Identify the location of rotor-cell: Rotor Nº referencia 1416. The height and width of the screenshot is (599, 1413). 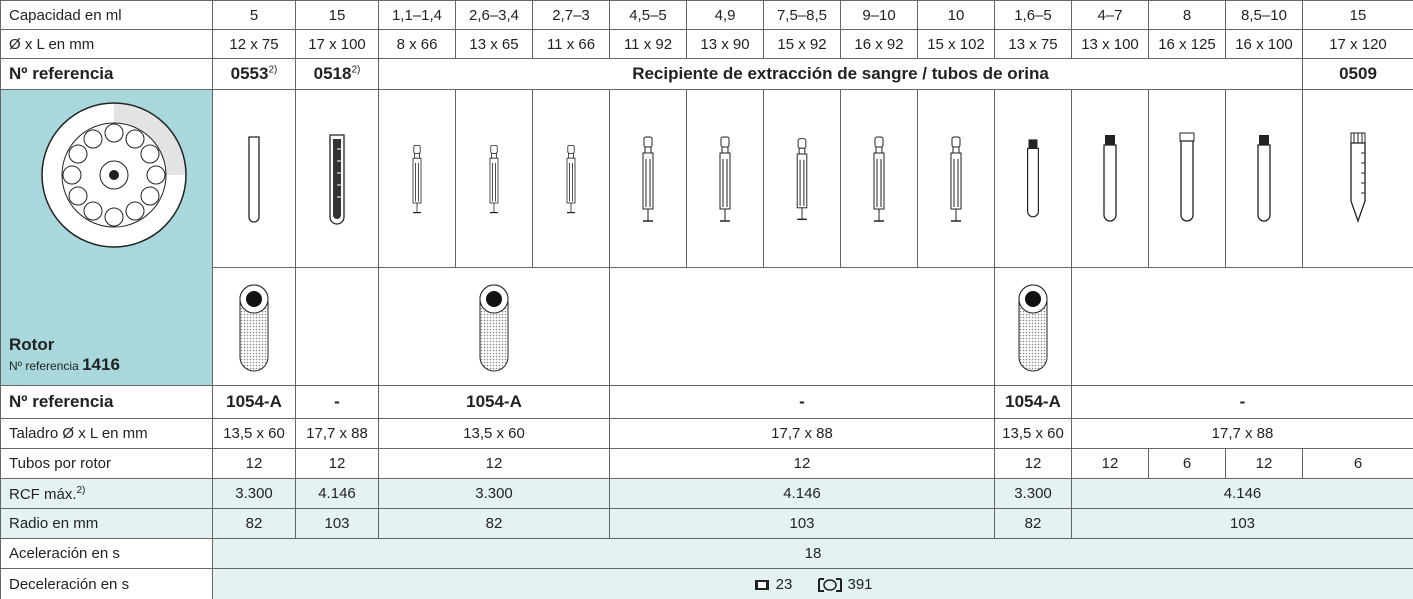
(106, 237).